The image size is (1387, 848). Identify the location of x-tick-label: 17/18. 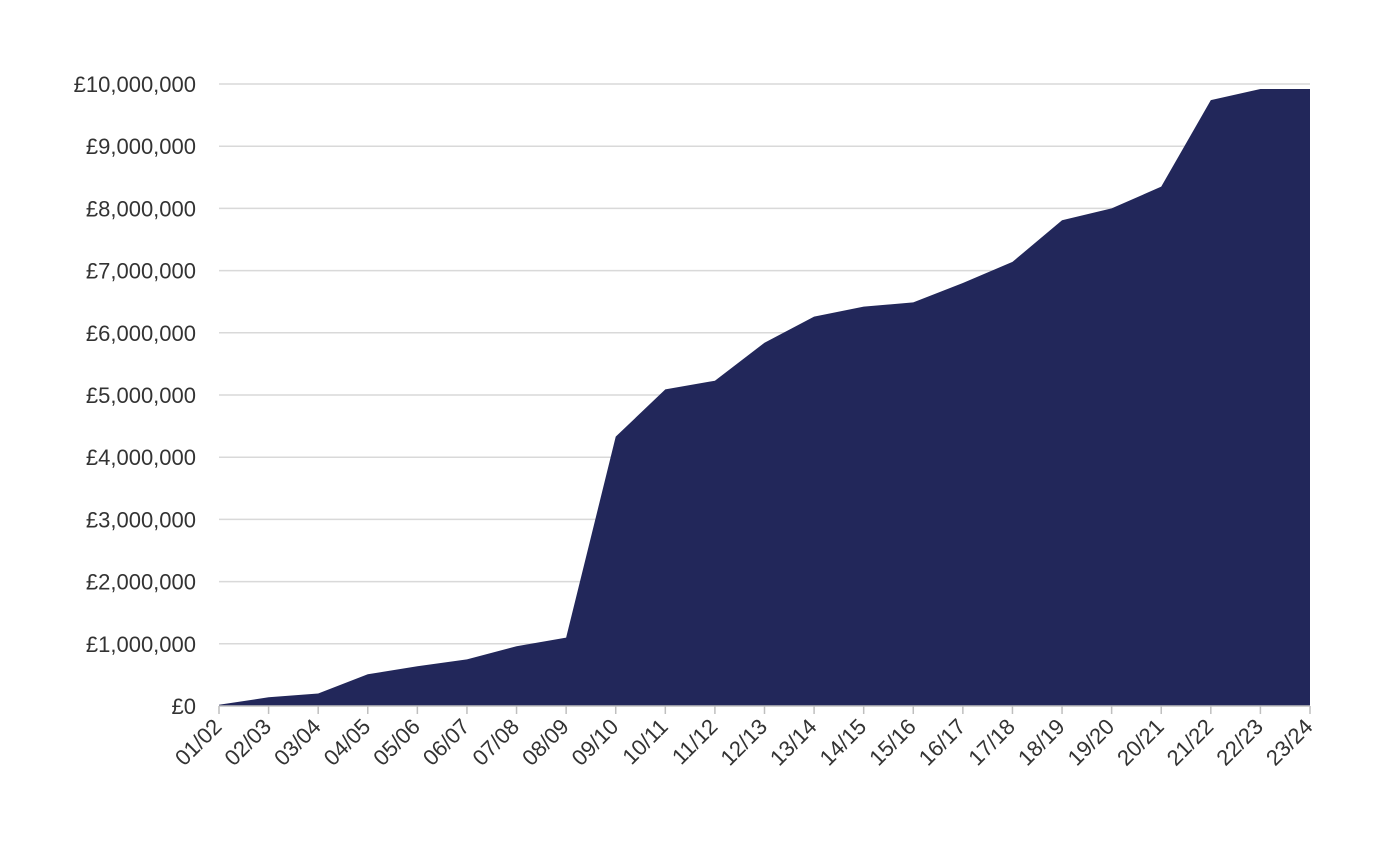
(991, 742).